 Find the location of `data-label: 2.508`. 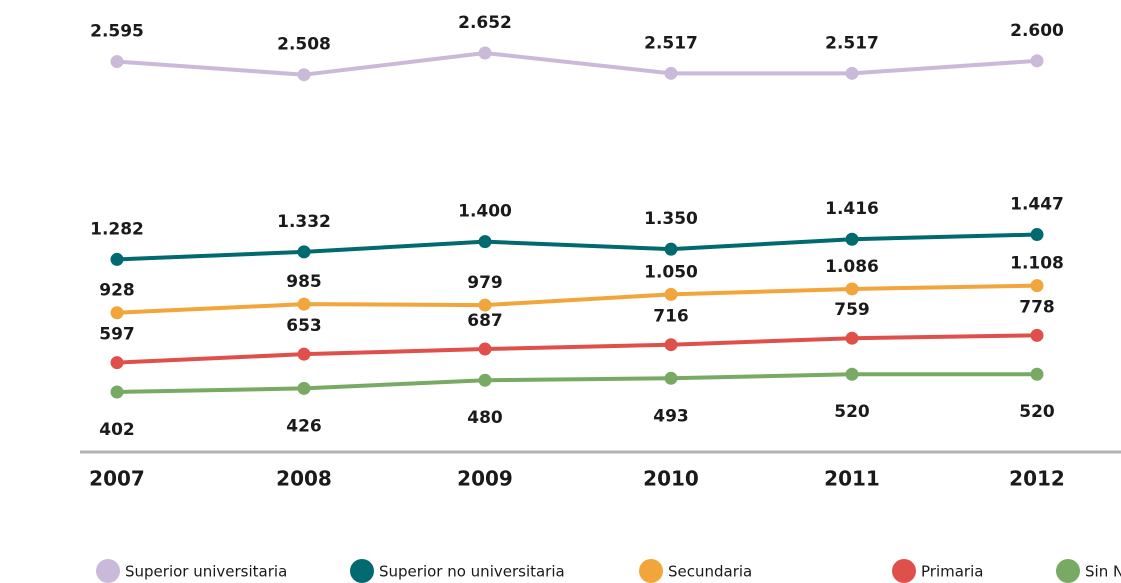

data-label: 2.508 is located at coordinates (304, 45).